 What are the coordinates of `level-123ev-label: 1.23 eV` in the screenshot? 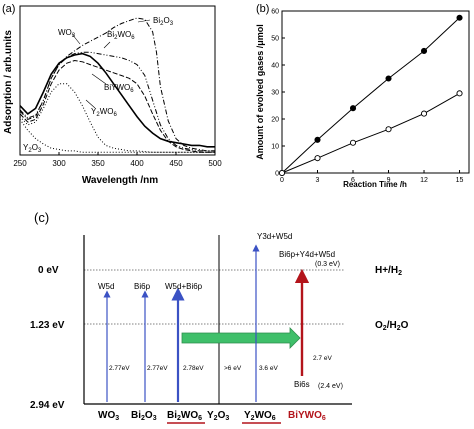 It's located at (47, 325).